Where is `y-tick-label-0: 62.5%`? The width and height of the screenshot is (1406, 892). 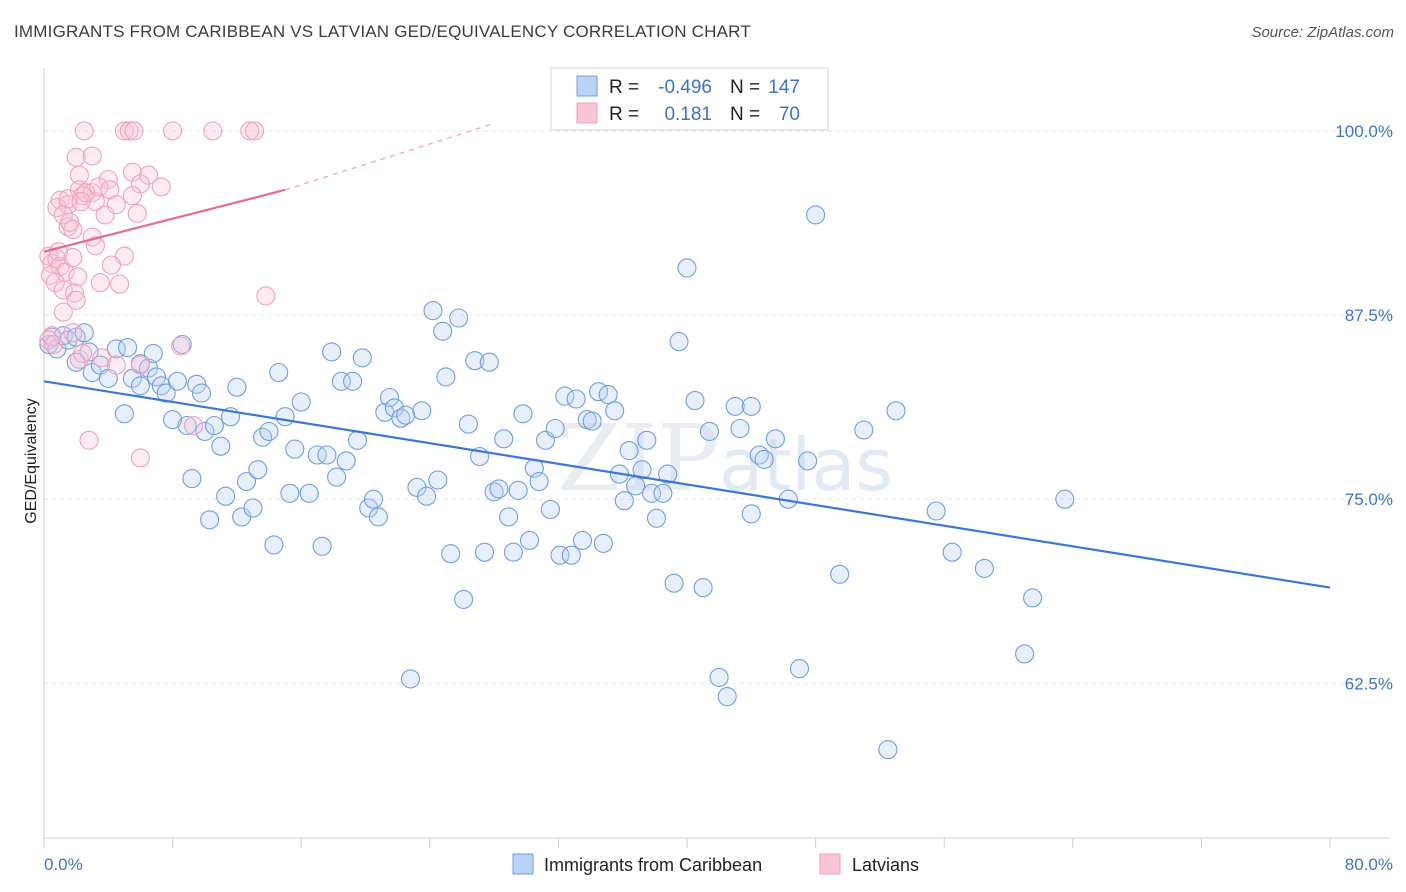
y-tick-label-0: 62.5% is located at coordinates (1369, 683).